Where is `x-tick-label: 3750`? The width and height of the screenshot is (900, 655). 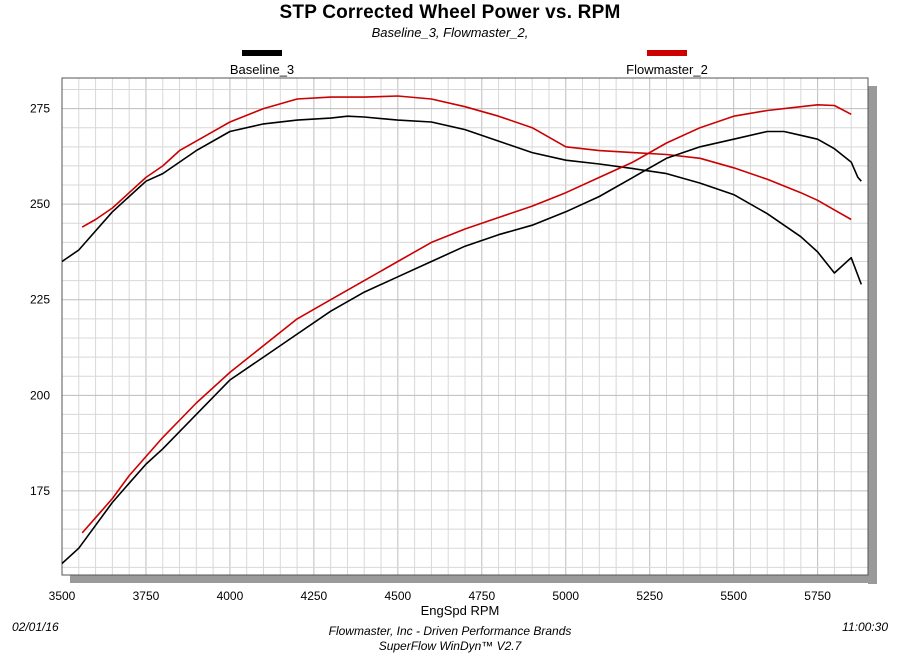
x-tick-label: 3750 is located at coordinates (146, 596).